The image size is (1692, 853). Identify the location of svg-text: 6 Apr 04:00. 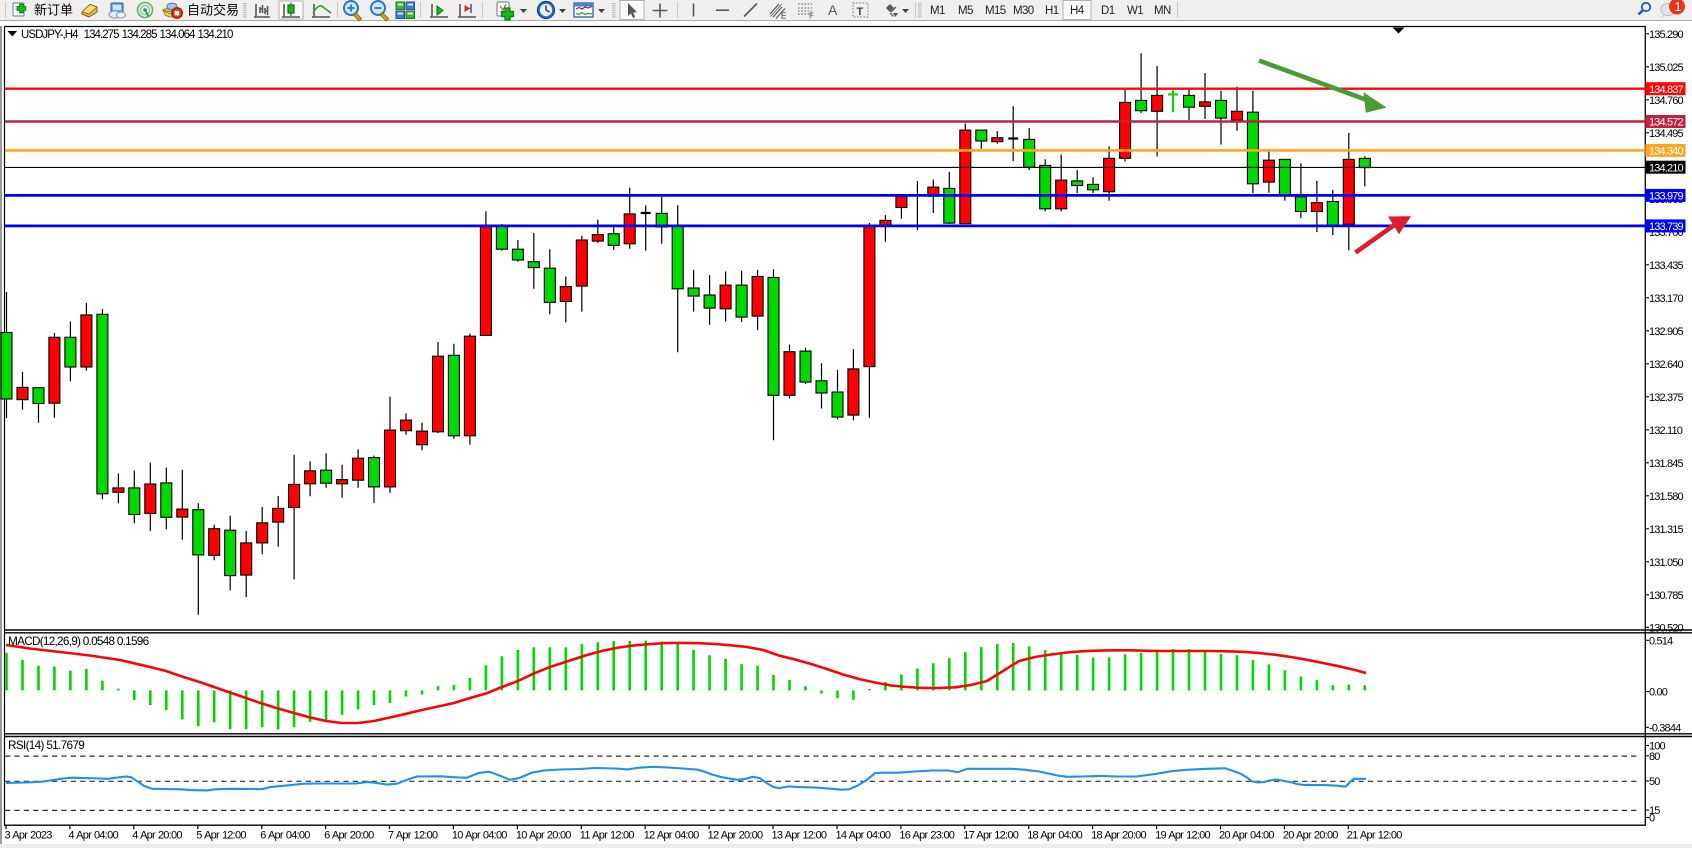
(285, 835).